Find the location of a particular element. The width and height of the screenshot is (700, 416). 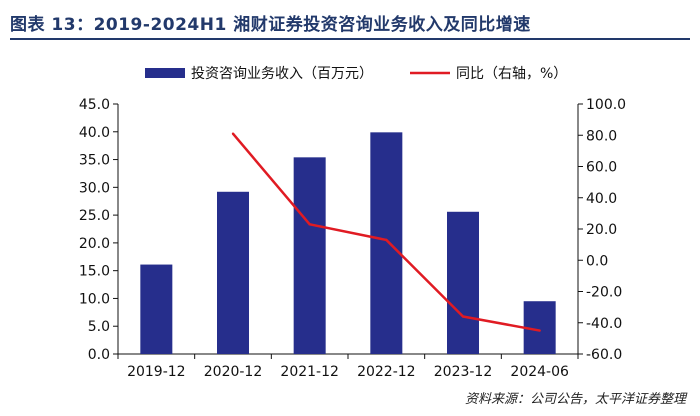

right-tick-label: 0.0 is located at coordinates (597, 261).